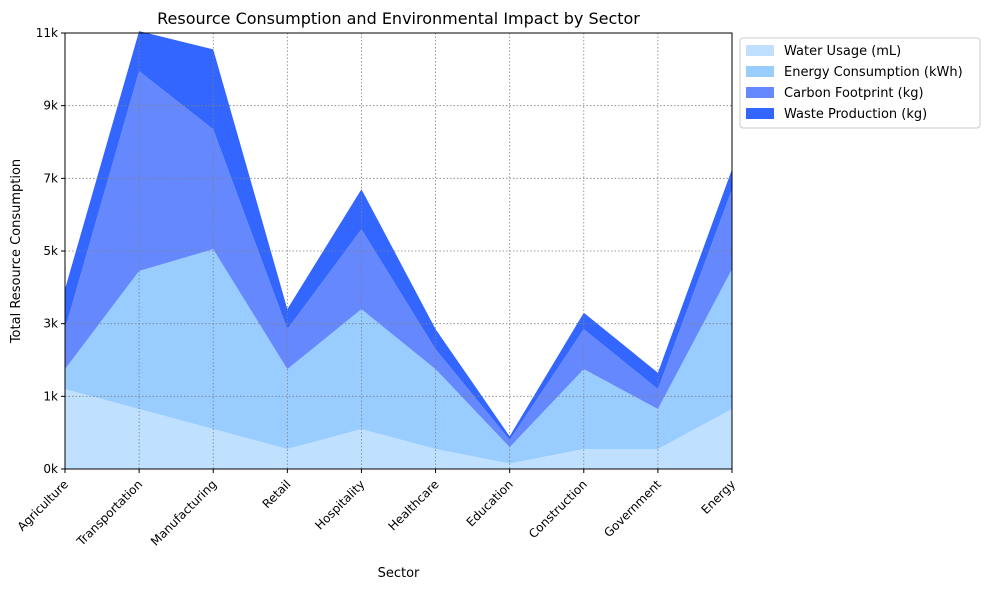 This screenshot has height=590, width=990. What do you see at coordinates (16, 251) in the screenshot?
I see `y-axis-title: Total Resource Consumption` at bounding box center [16, 251].